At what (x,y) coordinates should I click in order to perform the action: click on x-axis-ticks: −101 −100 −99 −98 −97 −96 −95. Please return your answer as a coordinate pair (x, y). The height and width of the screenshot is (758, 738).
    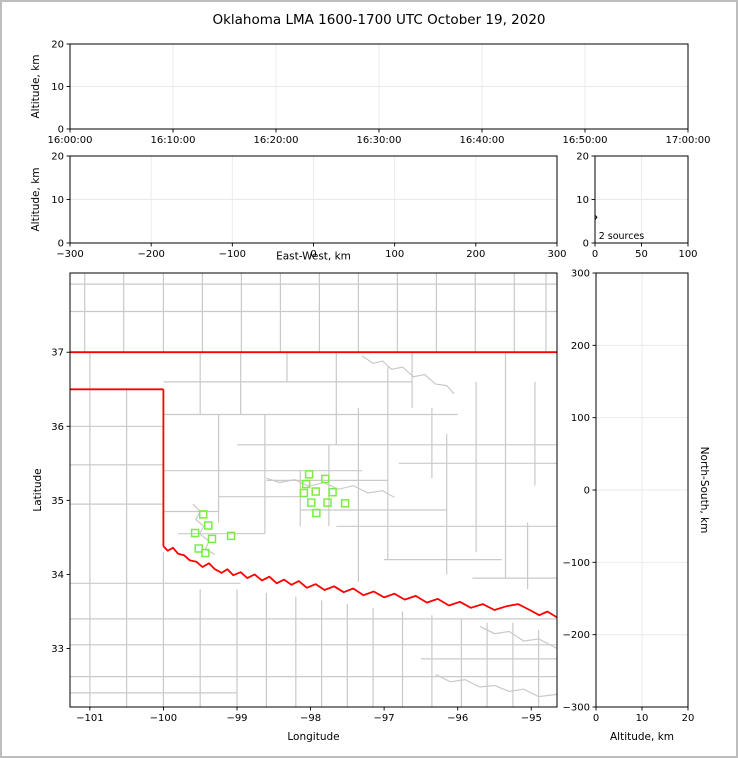
    Looking at the image, I should click on (309, 715).